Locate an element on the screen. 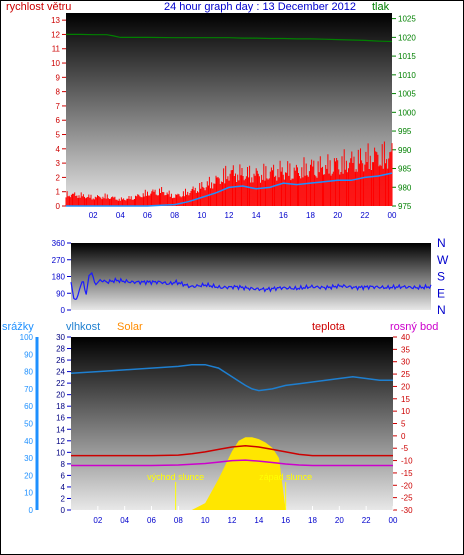 Image resolution: width=464 pixels, height=555 pixels. temperature-tick-label: 5 is located at coordinates (403, 424).